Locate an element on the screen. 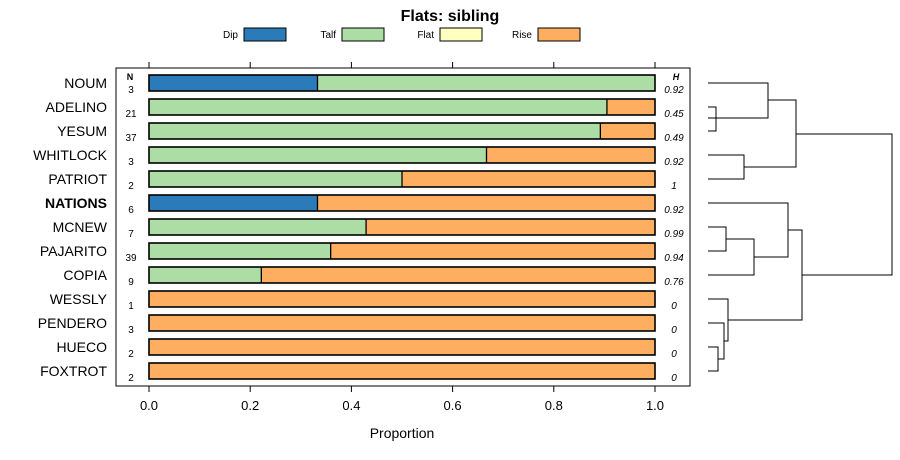 The height and width of the screenshot is (460, 900). h-value: 0.49 is located at coordinates (674, 138).